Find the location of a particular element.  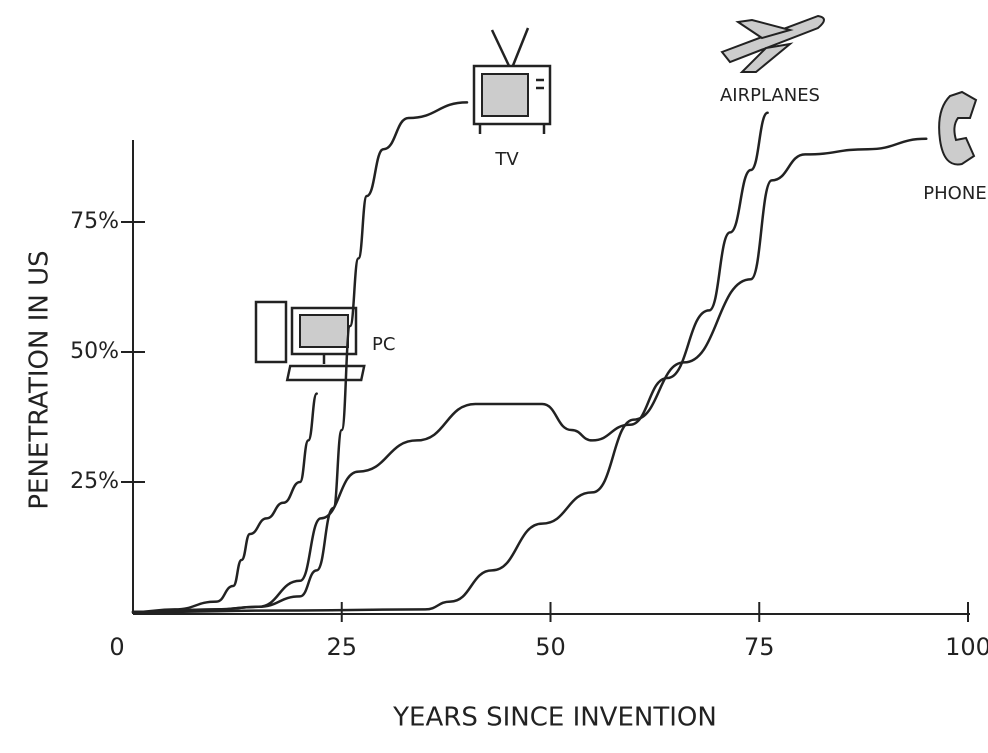

x-tick-label: 100 is located at coordinates (966, 647).